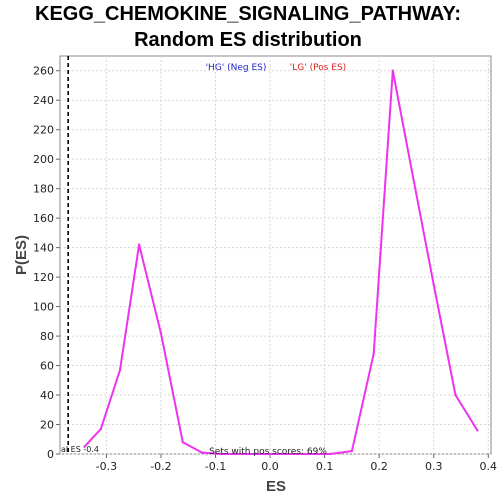 Image resolution: width=500 pixels, height=500 pixels. What do you see at coordinates (46, 263) in the screenshot?
I see `y-axis-ticks: 0 20 40 60 80 100 120 140 160 180 200 220 240 260` at bounding box center [46, 263].